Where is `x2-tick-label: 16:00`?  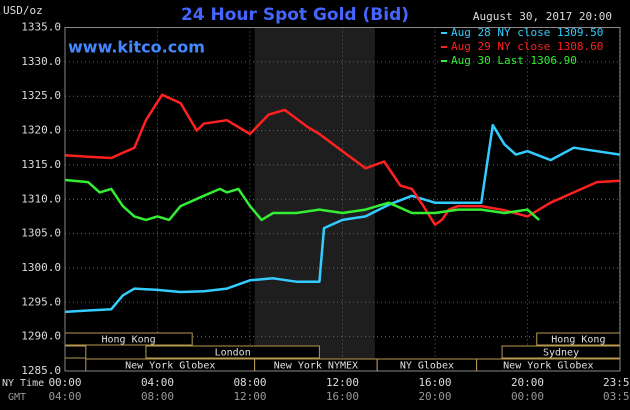
x2-tick-label: 16:00 is located at coordinates (342, 396).